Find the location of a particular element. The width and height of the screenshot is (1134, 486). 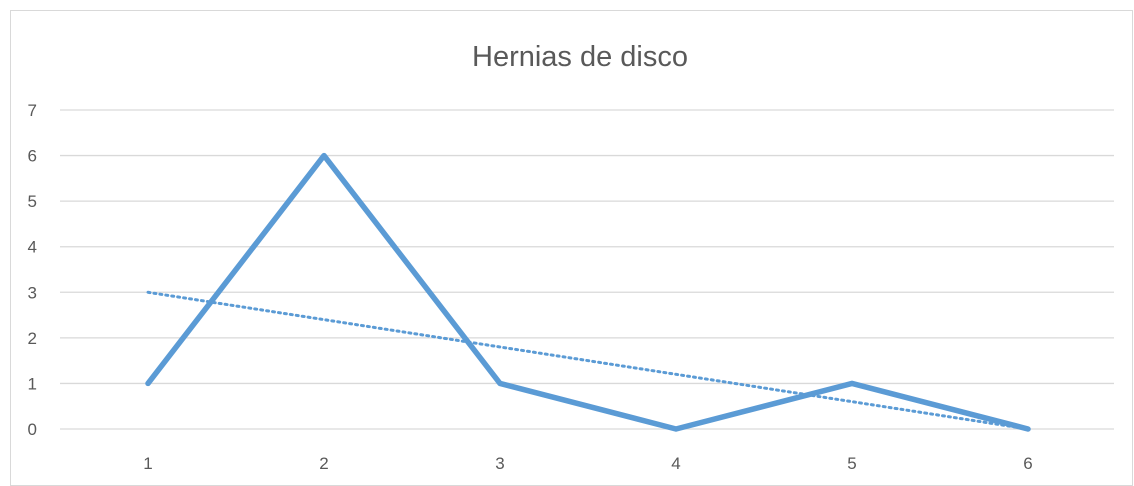

y-tick-label: 3 is located at coordinates (32, 292).